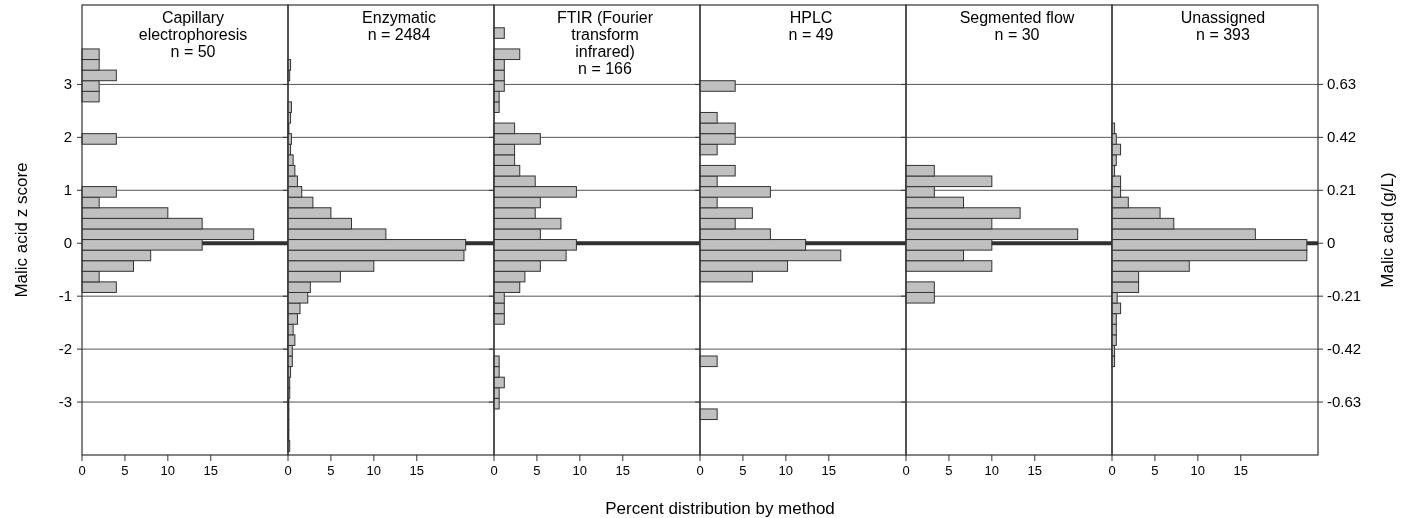 This screenshot has width=1405, height=518. What do you see at coordinates (811, 17) in the screenshot?
I see `chart-title: HPLC` at bounding box center [811, 17].